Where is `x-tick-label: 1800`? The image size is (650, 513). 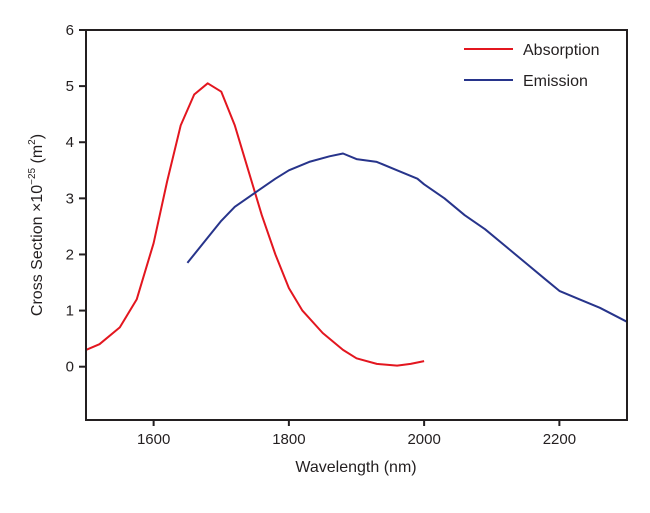
x-tick-label: 1800 is located at coordinates (288, 439).